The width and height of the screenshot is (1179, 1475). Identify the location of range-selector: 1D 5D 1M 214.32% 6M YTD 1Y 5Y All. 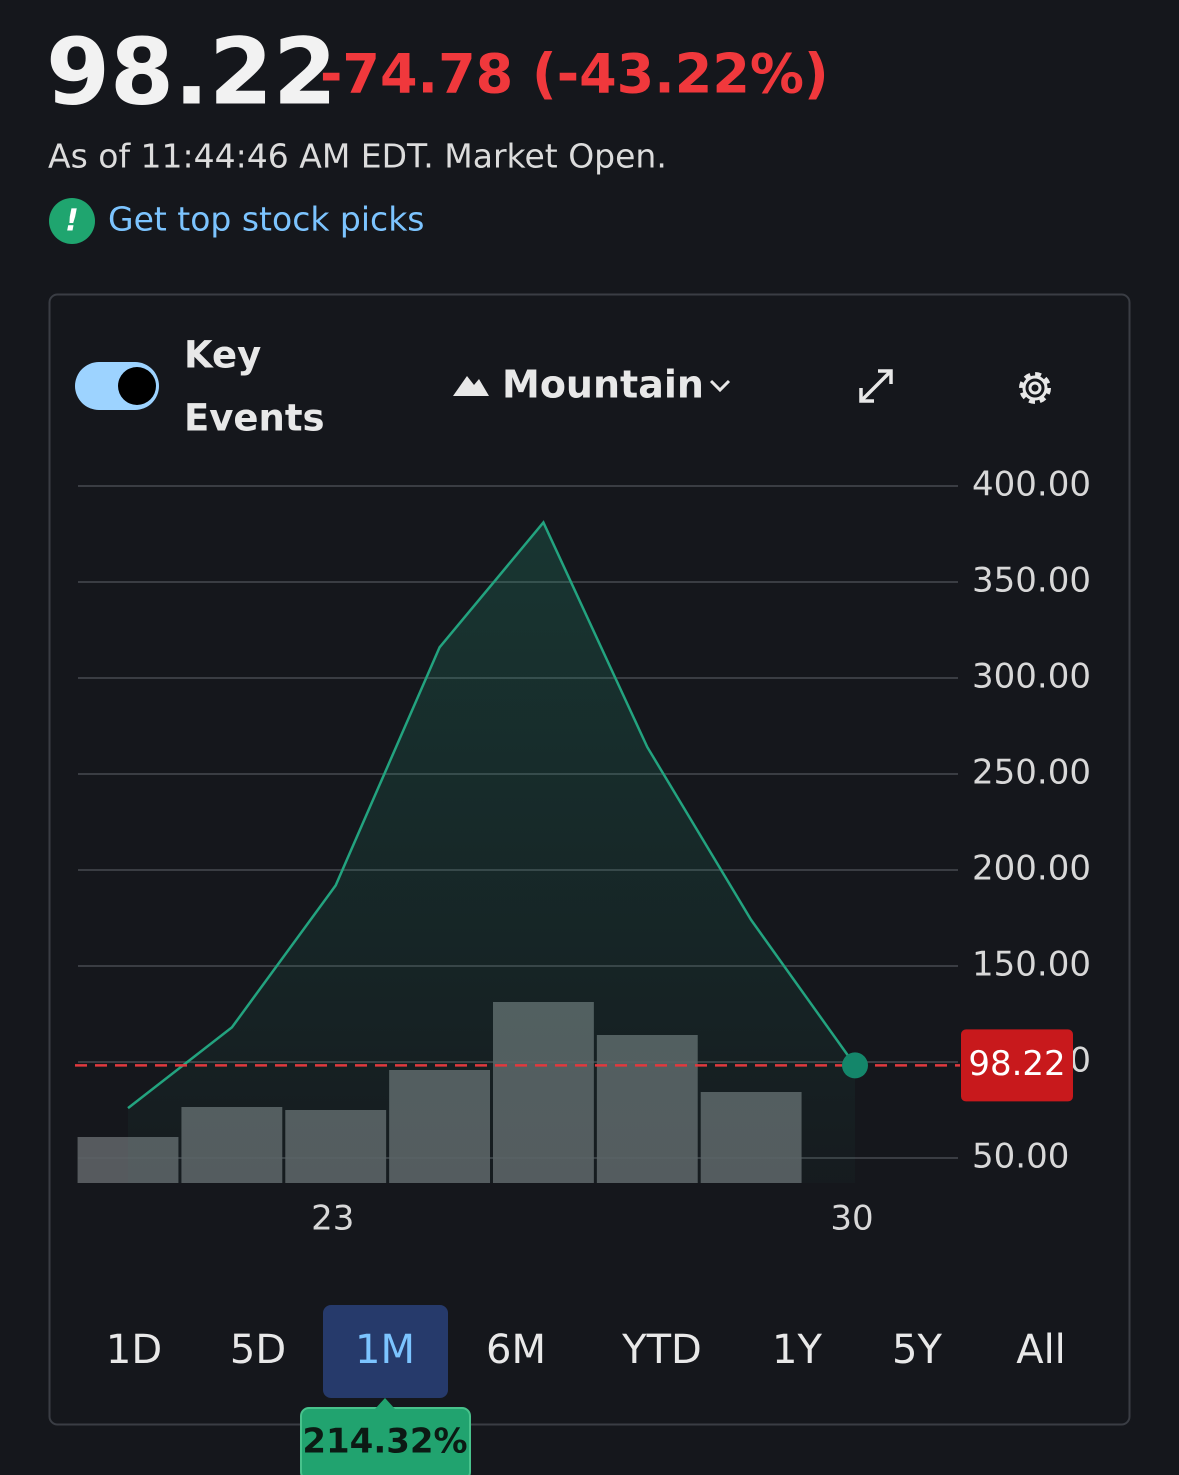
(586, 1390).